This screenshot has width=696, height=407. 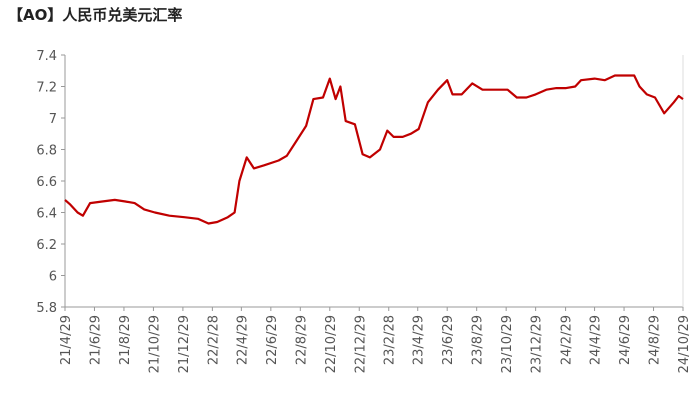 What do you see at coordinates (46, 214) in the screenshot?
I see `y-tick-label: 6.4` at bounding box center [46, 214].